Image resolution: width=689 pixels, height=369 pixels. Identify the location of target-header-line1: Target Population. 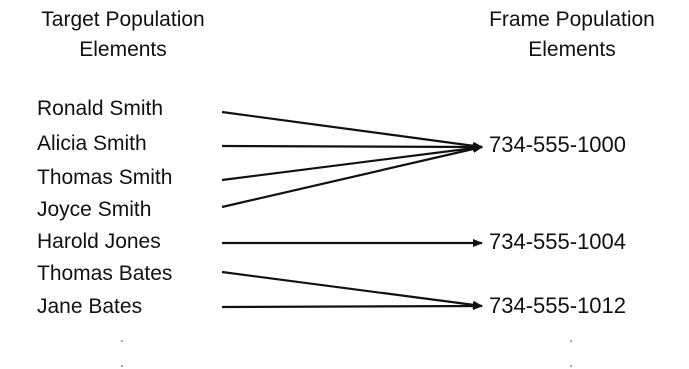
(123, 19).